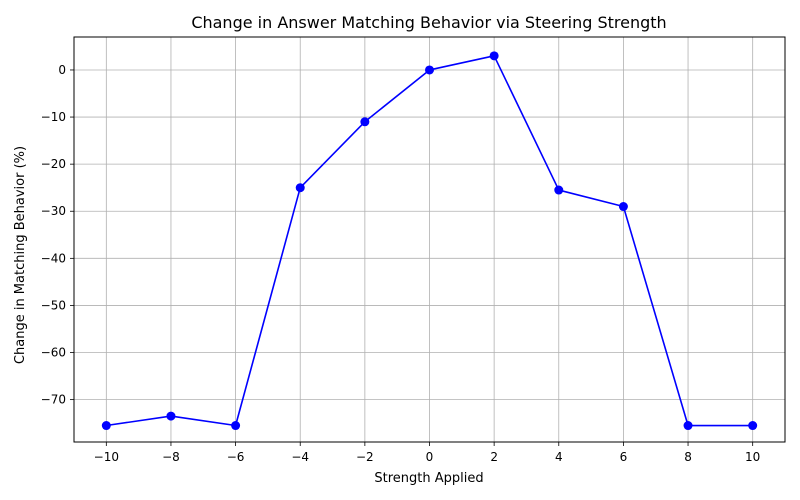 The width and height of the screenshot is (800, 500). Describe the element at coordinates (53, 258) in the screenshot. I see `y-tick-label: −40` at that location.